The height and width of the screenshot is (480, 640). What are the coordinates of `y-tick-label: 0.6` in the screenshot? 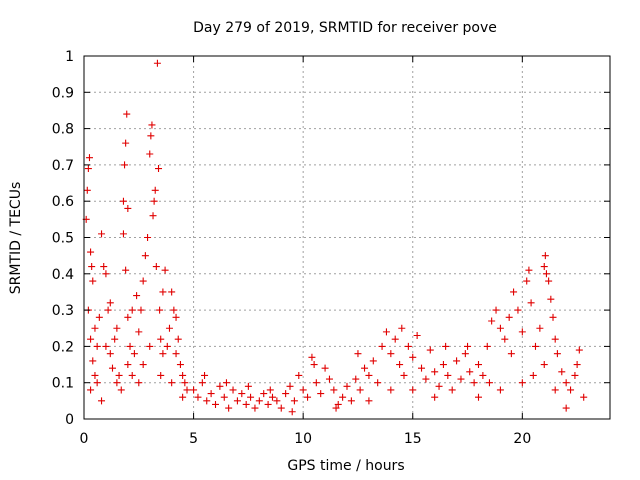 It's located at (63, 202).